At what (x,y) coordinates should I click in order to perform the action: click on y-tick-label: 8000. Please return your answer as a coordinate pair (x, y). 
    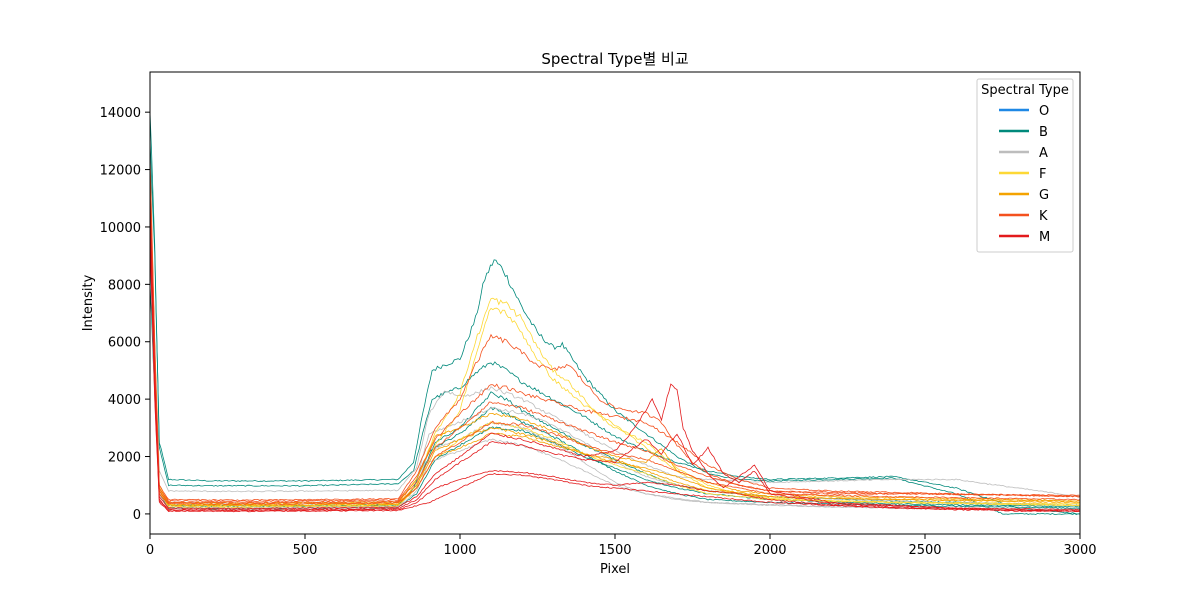
    Looking at the image, I should click on (124, 285).